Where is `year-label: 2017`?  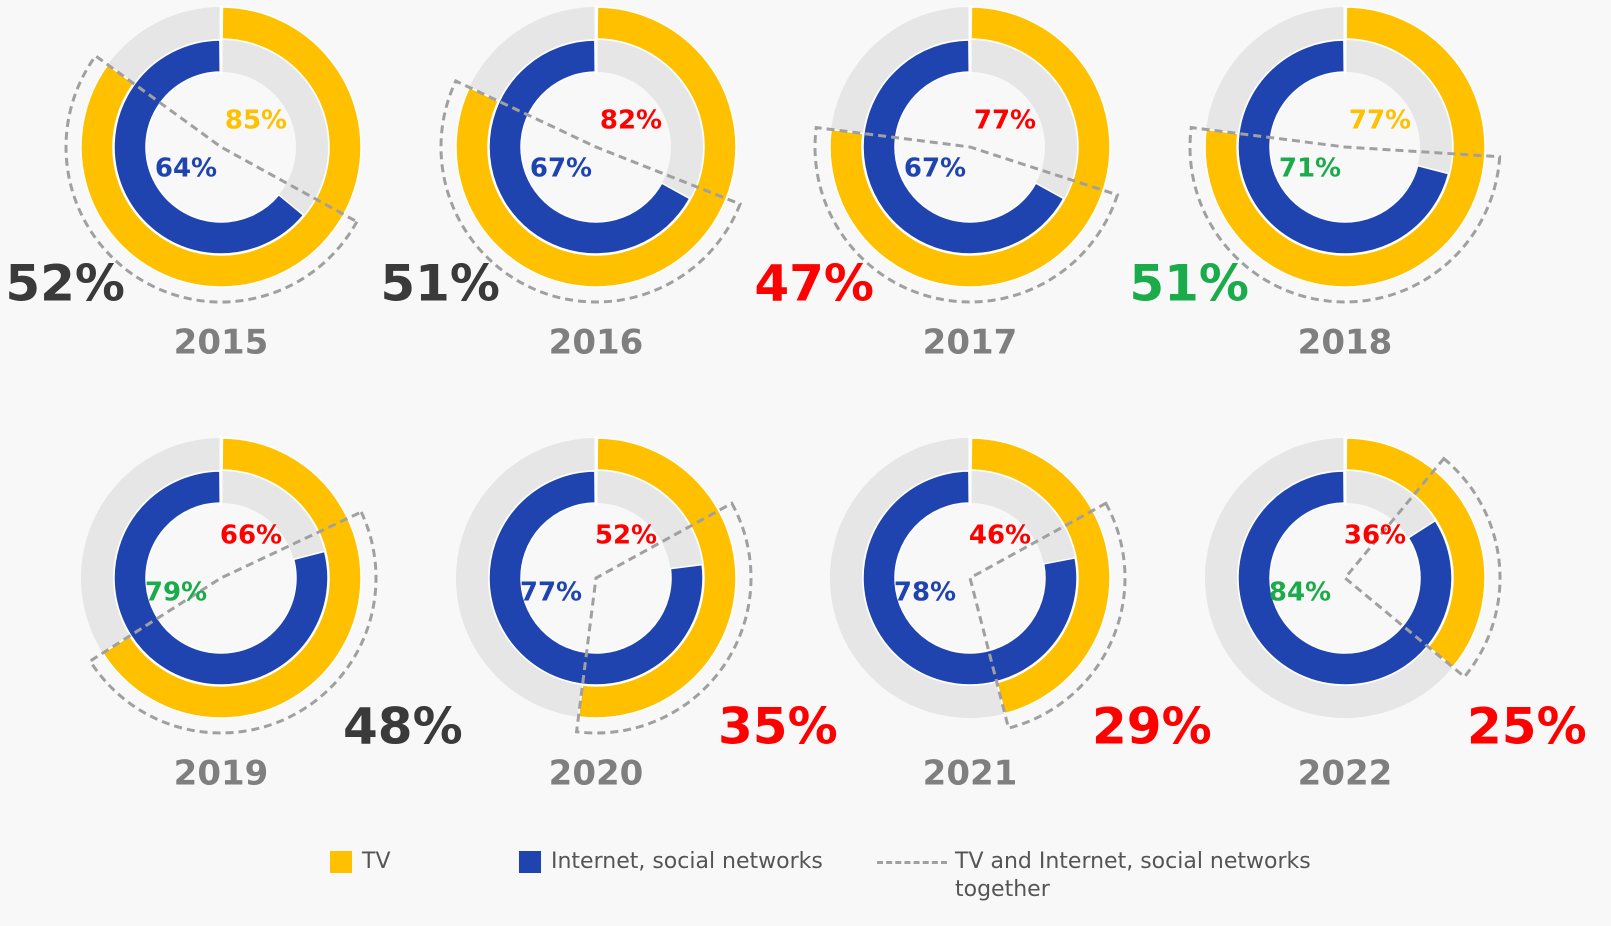
year-label: 2017 is located at coordinates (970, 343).